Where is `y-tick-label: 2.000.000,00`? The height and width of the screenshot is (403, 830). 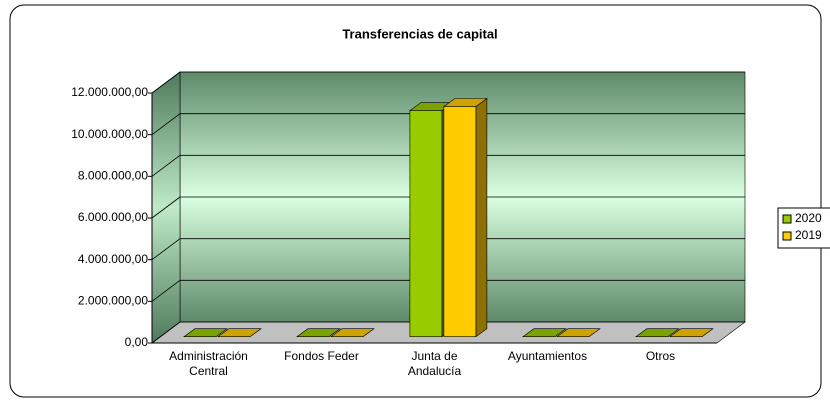
y-tick-label: 2.000.000,00 is located at coordinates (113, 301).